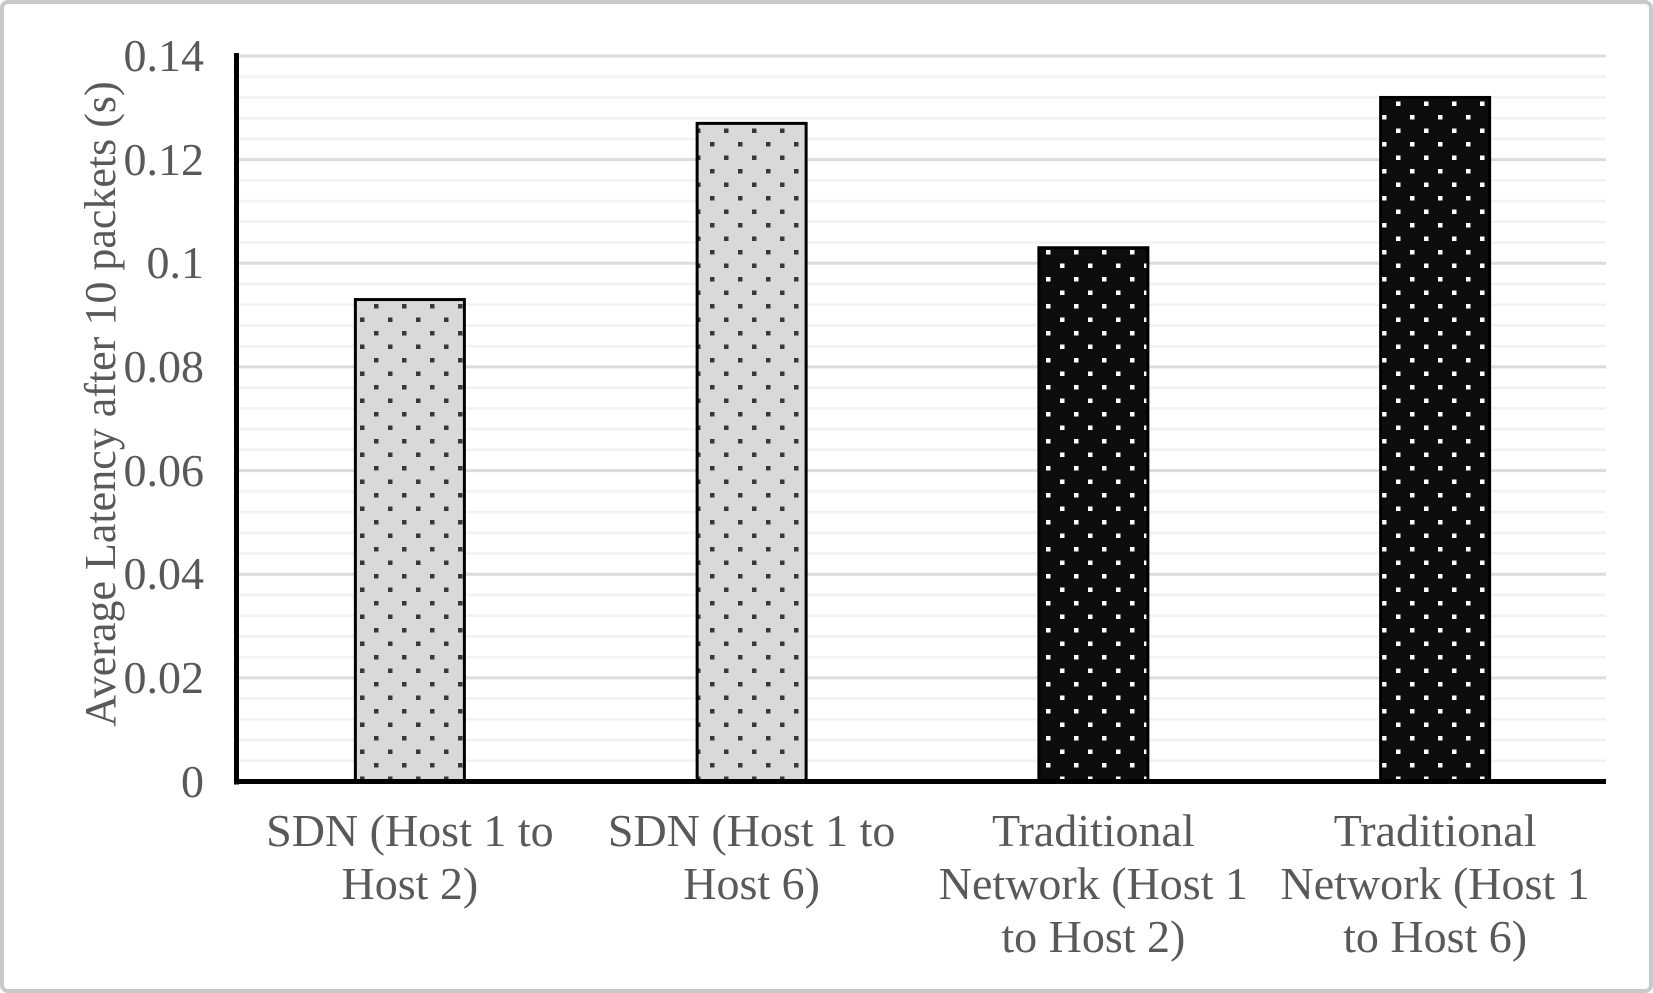 The width and height of the screenshot is (1653, 993). I want to click on y-tick-label: 0.06, so click(164, 470).